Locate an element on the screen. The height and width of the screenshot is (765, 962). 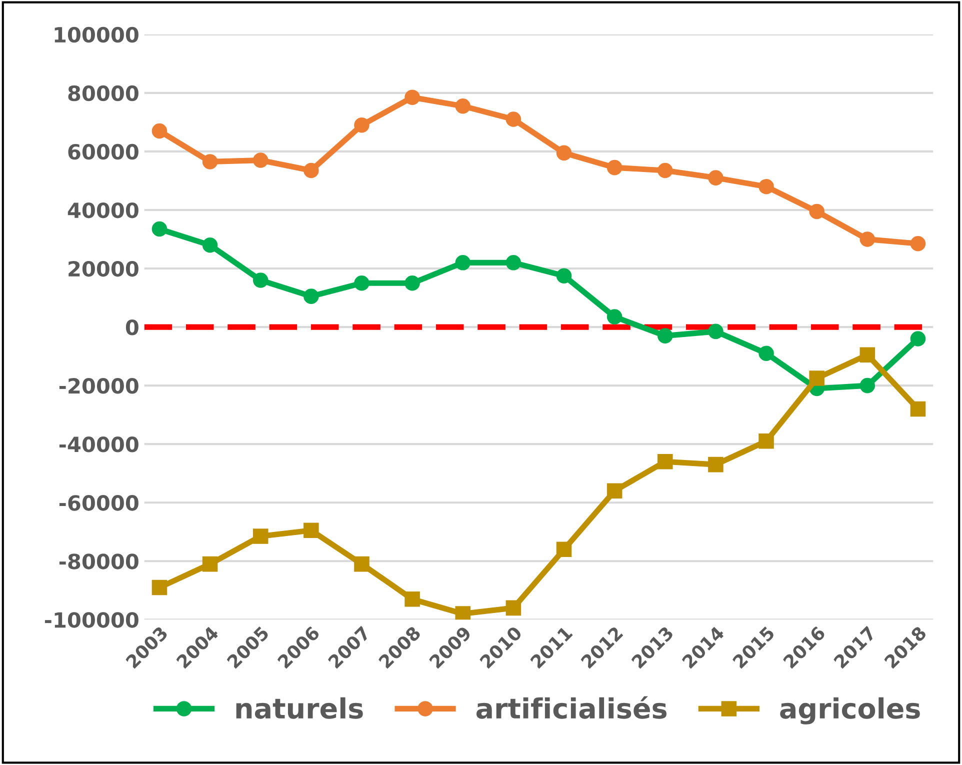
y-tick-label: 60000 is located at coordinates (103, 152).